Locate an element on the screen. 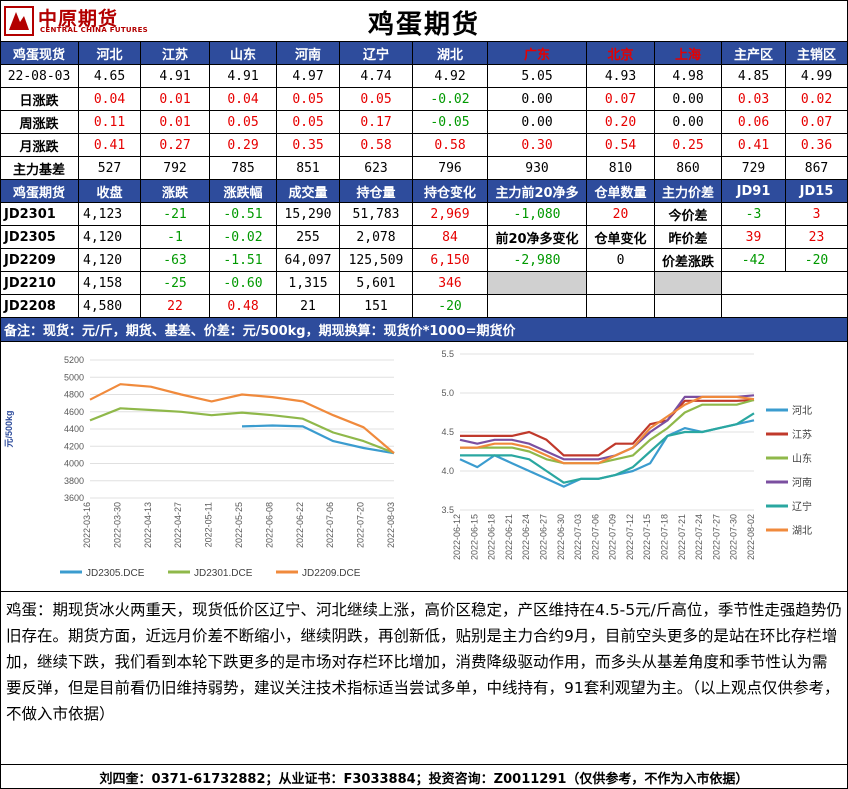 This screenshot has height=789, width=848. y-tick-label: 4200 is located at coordinates (74, 446).